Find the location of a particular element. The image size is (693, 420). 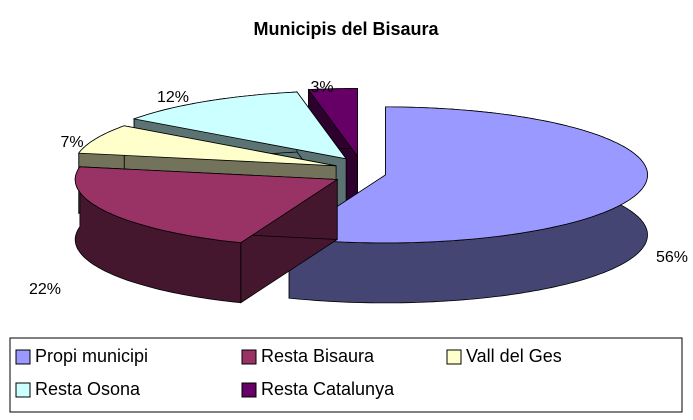

data-label: 3% is located at coordinates (321, 87).